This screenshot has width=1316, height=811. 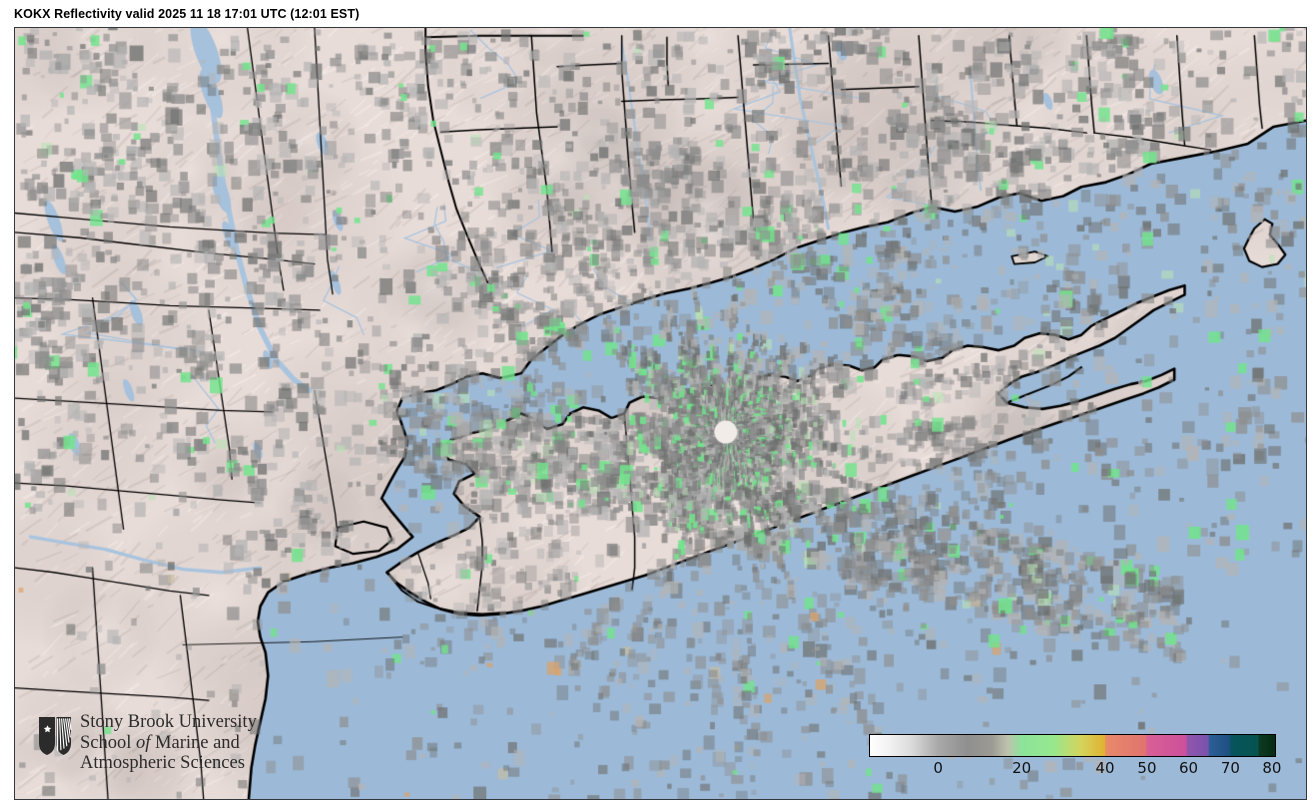 What do you see at coordinates (1272, 768) in the screenshot?
I see `colorbar-tick-80: 80` at bounding box center [1272, 768].